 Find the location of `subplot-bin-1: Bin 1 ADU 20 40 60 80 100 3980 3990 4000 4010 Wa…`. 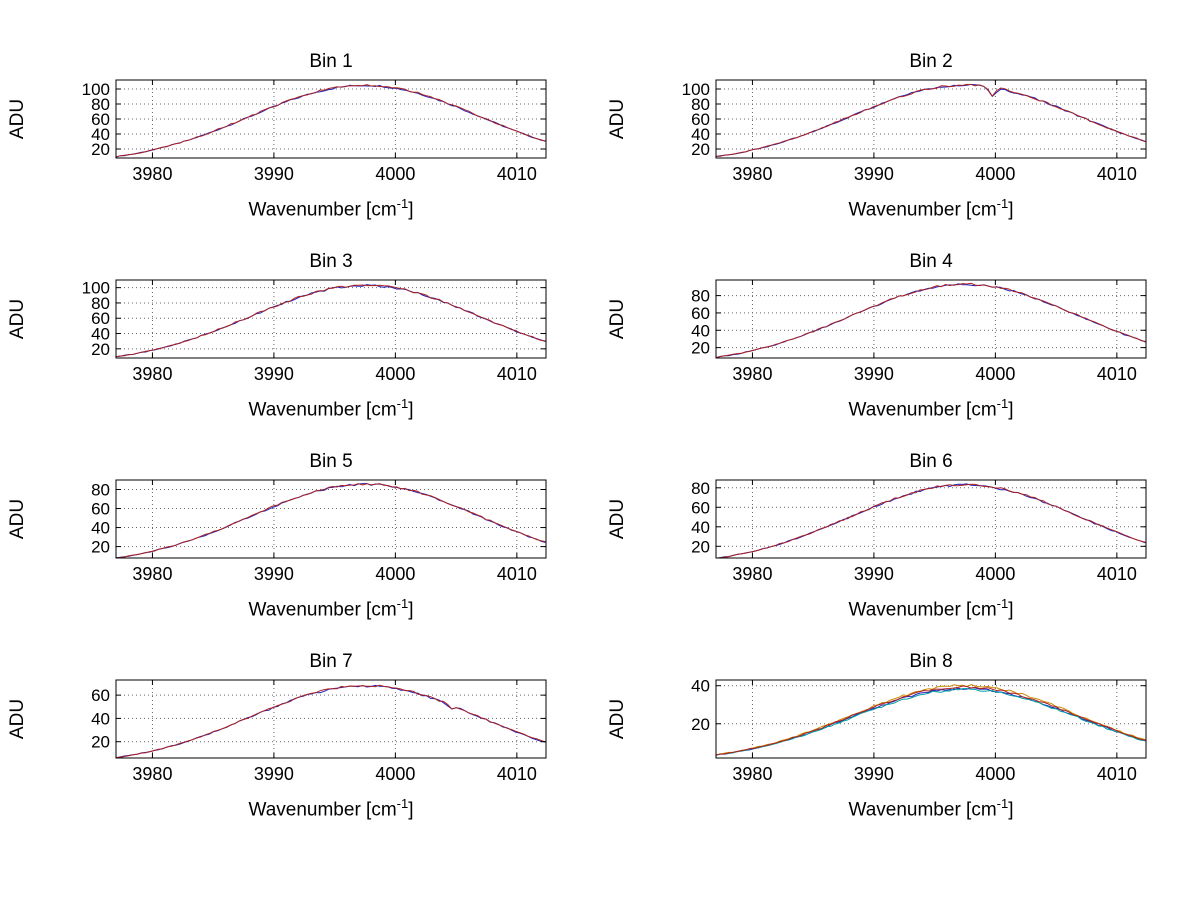

subplot-bin-1: Bin 1 ADU 20 40 60 80 100 3980 3990 4000 4010 Wa… is located at coordinates (300, 134).